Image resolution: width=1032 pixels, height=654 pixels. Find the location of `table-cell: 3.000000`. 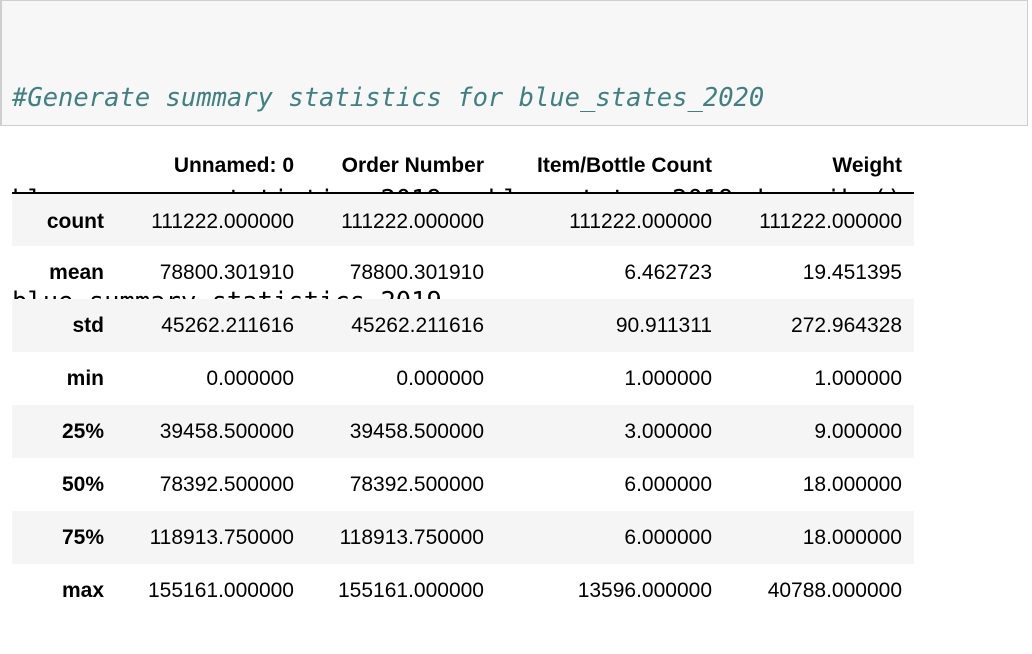

table-cell: 3.000000 is located at coordinates (668, 431).